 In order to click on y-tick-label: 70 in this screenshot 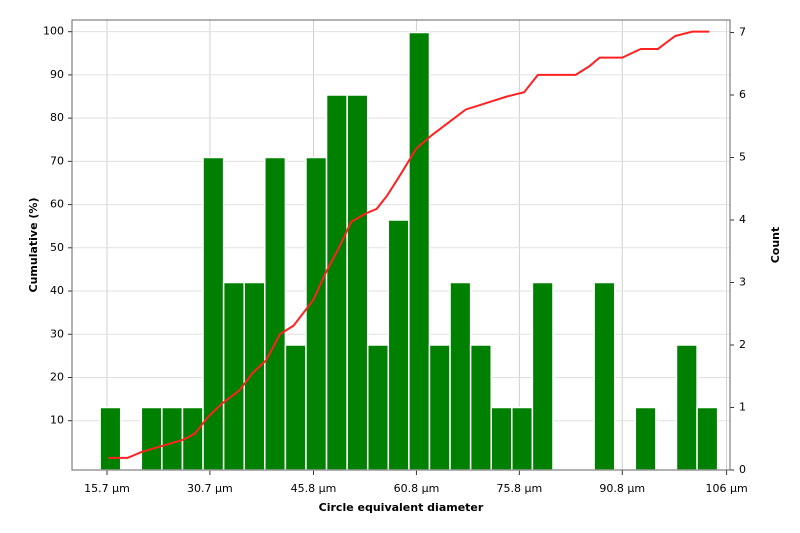, I will do `click(57, 160)`.